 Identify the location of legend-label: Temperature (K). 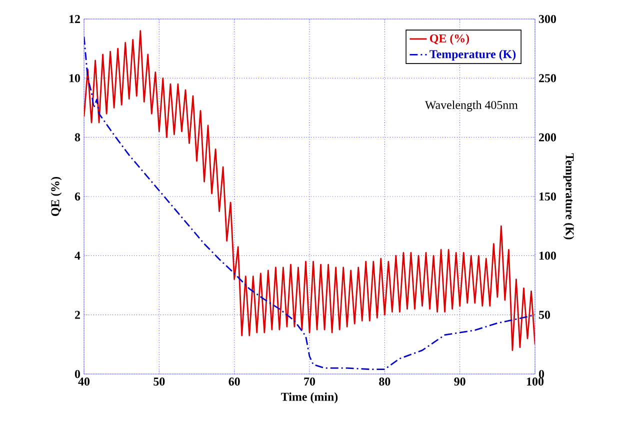
(473, 55).